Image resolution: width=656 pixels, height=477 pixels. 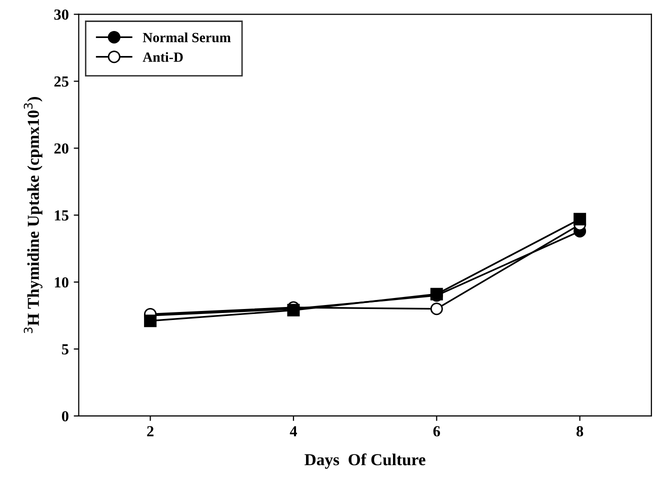 I want to click on x-tick-label: 6, so click(x=436, y=431).